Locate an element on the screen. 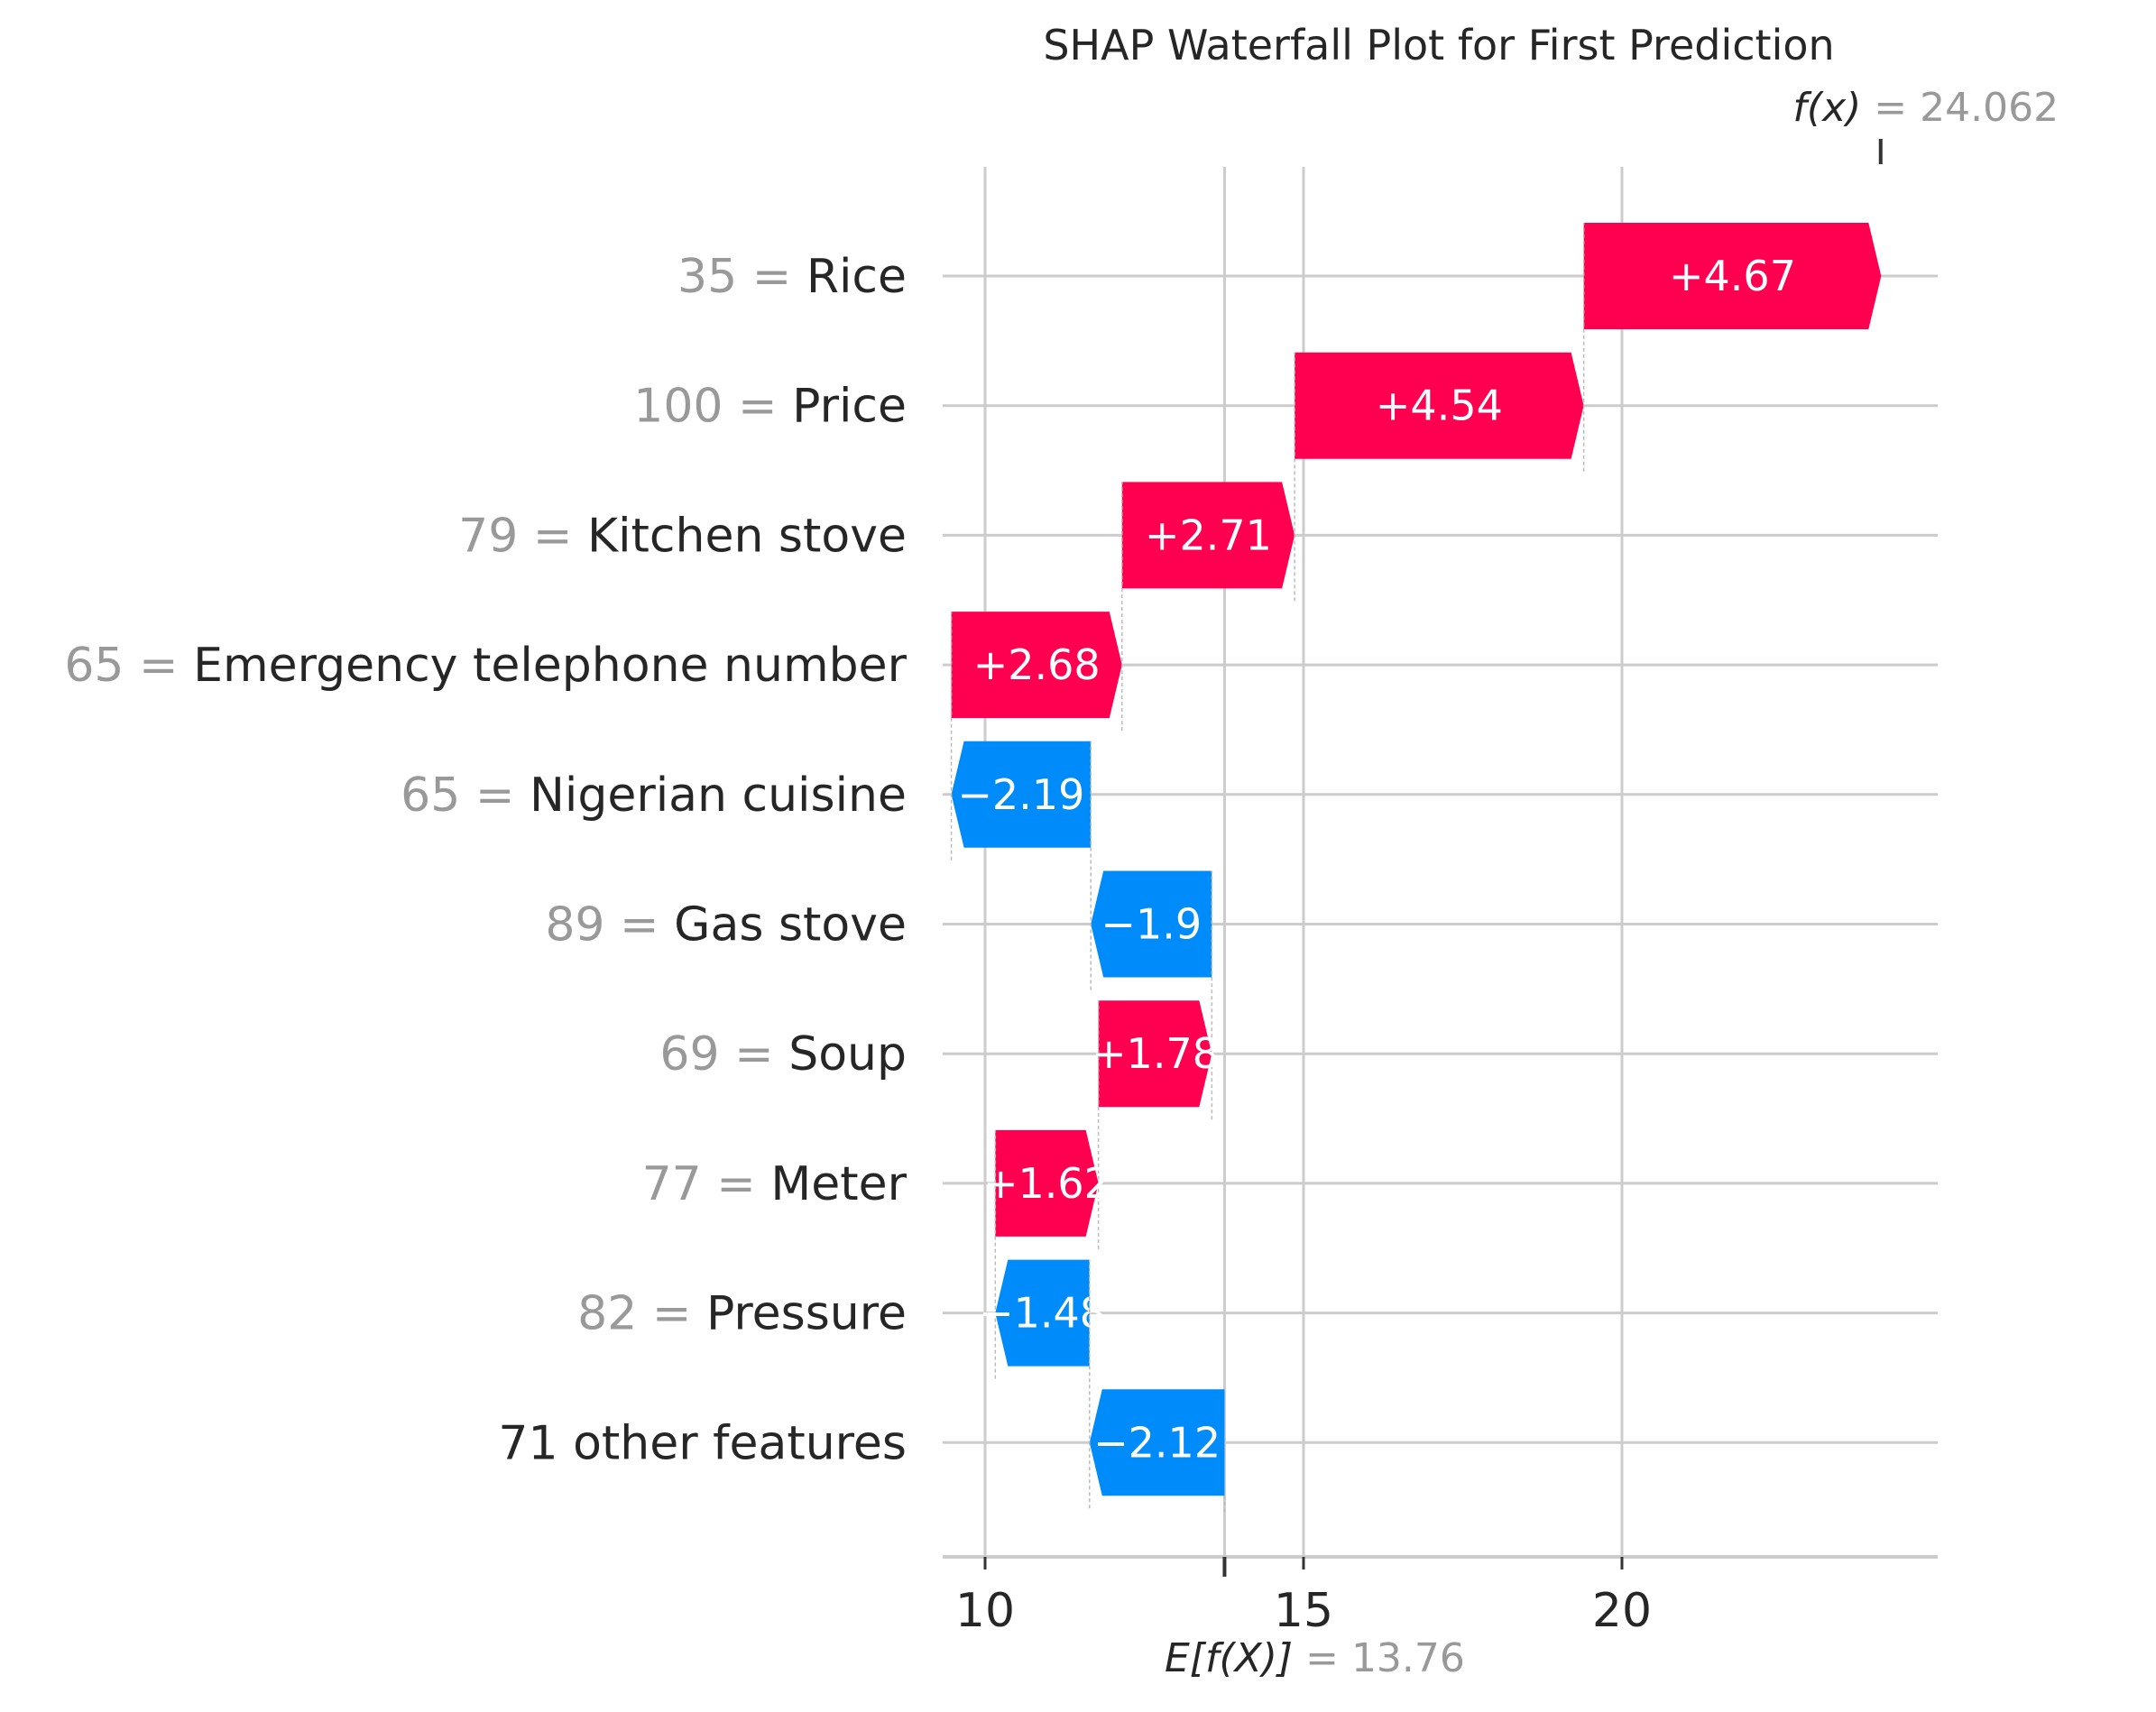 This screenshot has height=1712, width=2156. bar-value-label: +4.54 is located at coordinates (1439, 406).